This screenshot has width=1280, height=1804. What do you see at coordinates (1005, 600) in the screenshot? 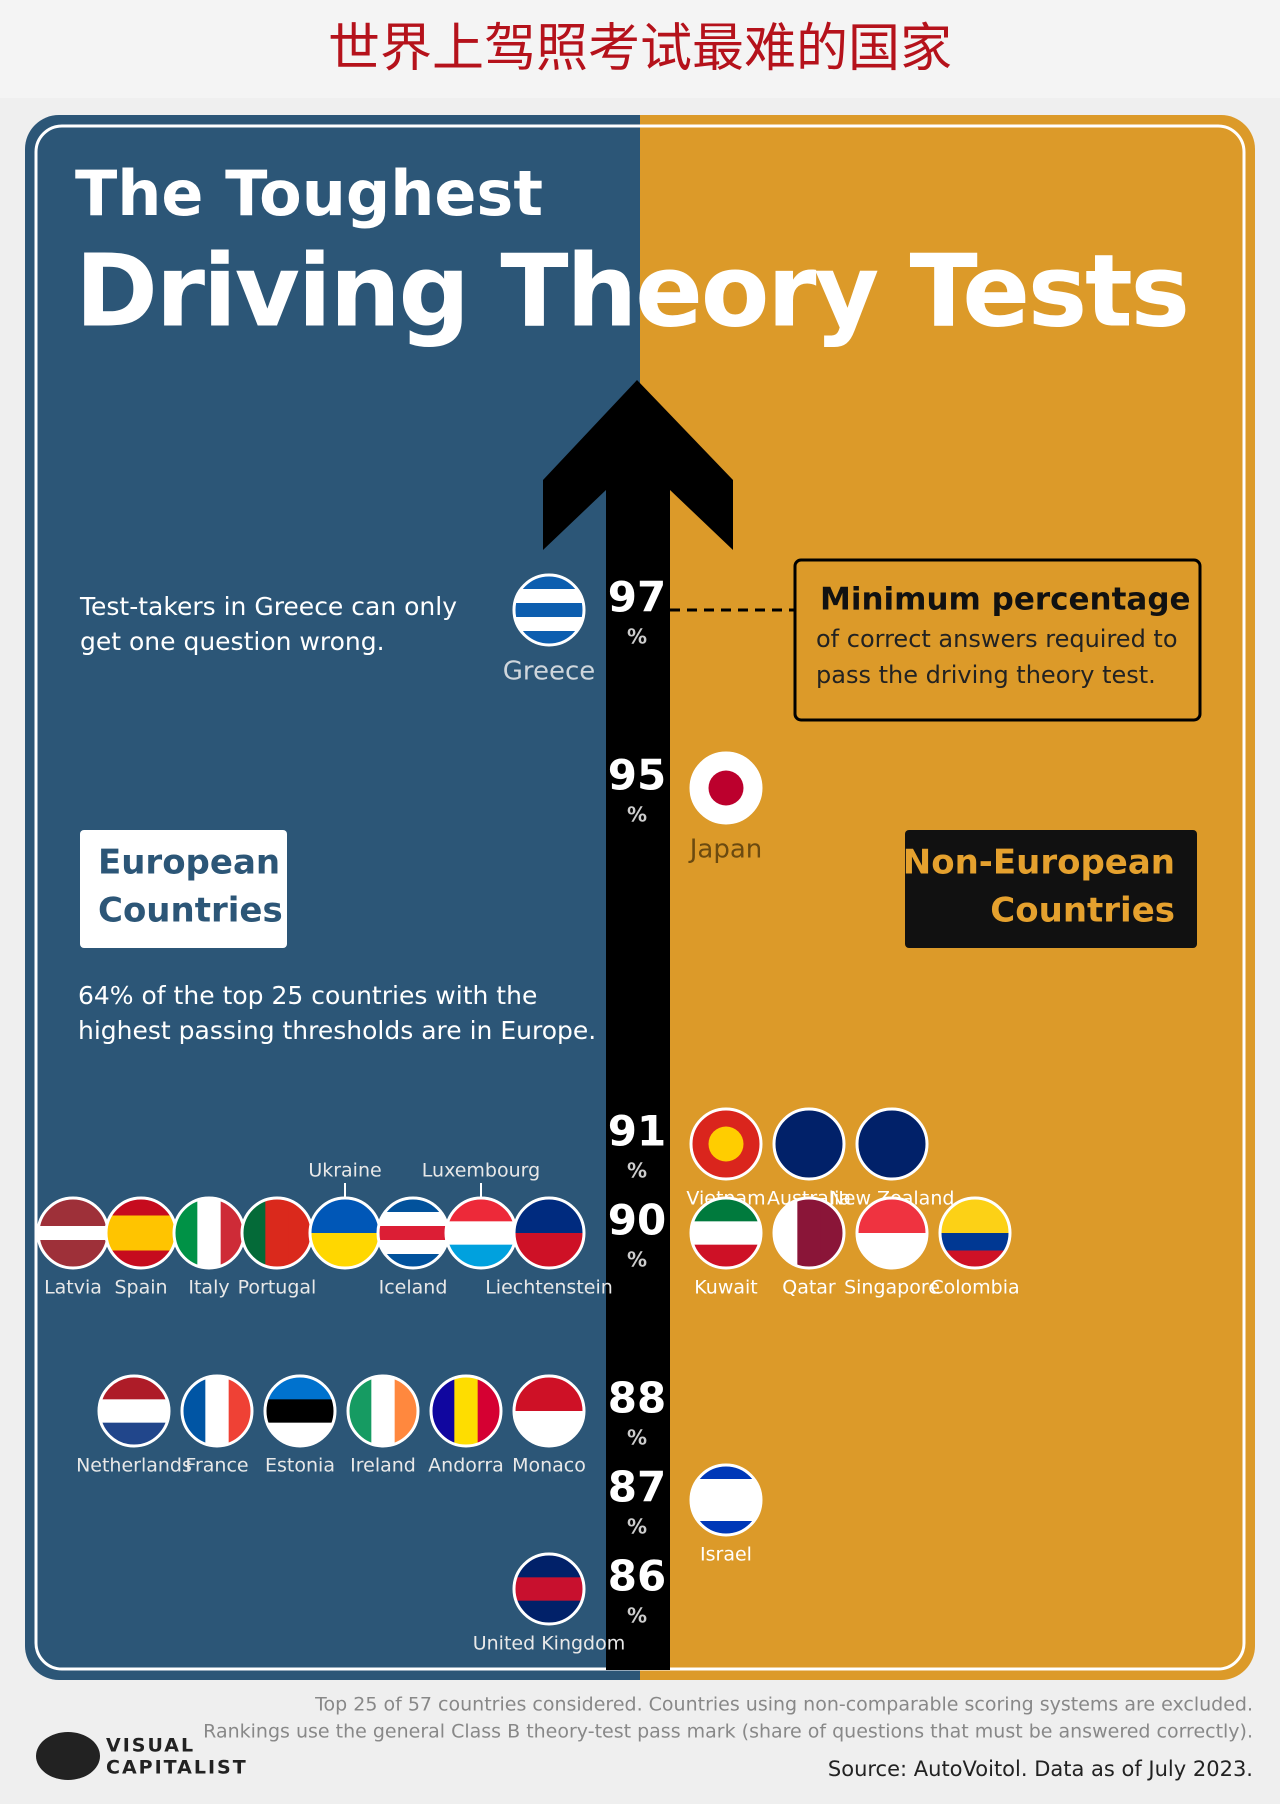
I see `legend-title: Minimum percentage` at bounding box center [1005, 600].